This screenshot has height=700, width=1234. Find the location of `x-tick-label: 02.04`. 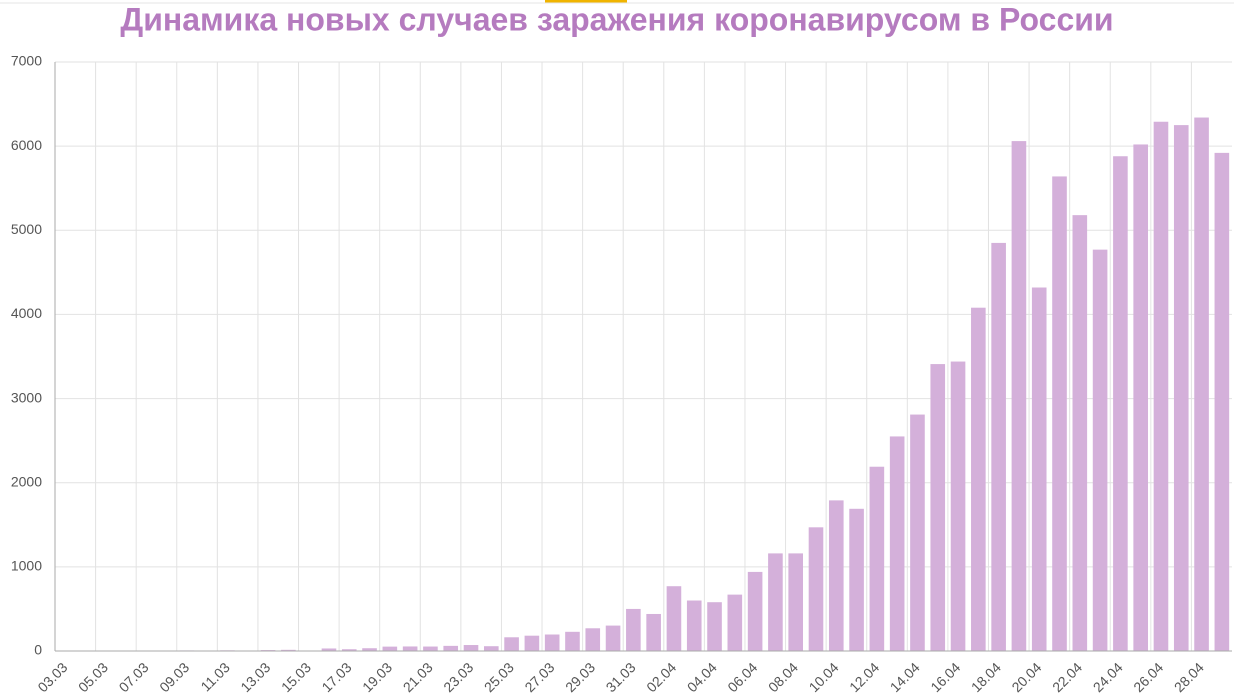

x-tick-label: 02.04 is located at coordinates (661, 677).